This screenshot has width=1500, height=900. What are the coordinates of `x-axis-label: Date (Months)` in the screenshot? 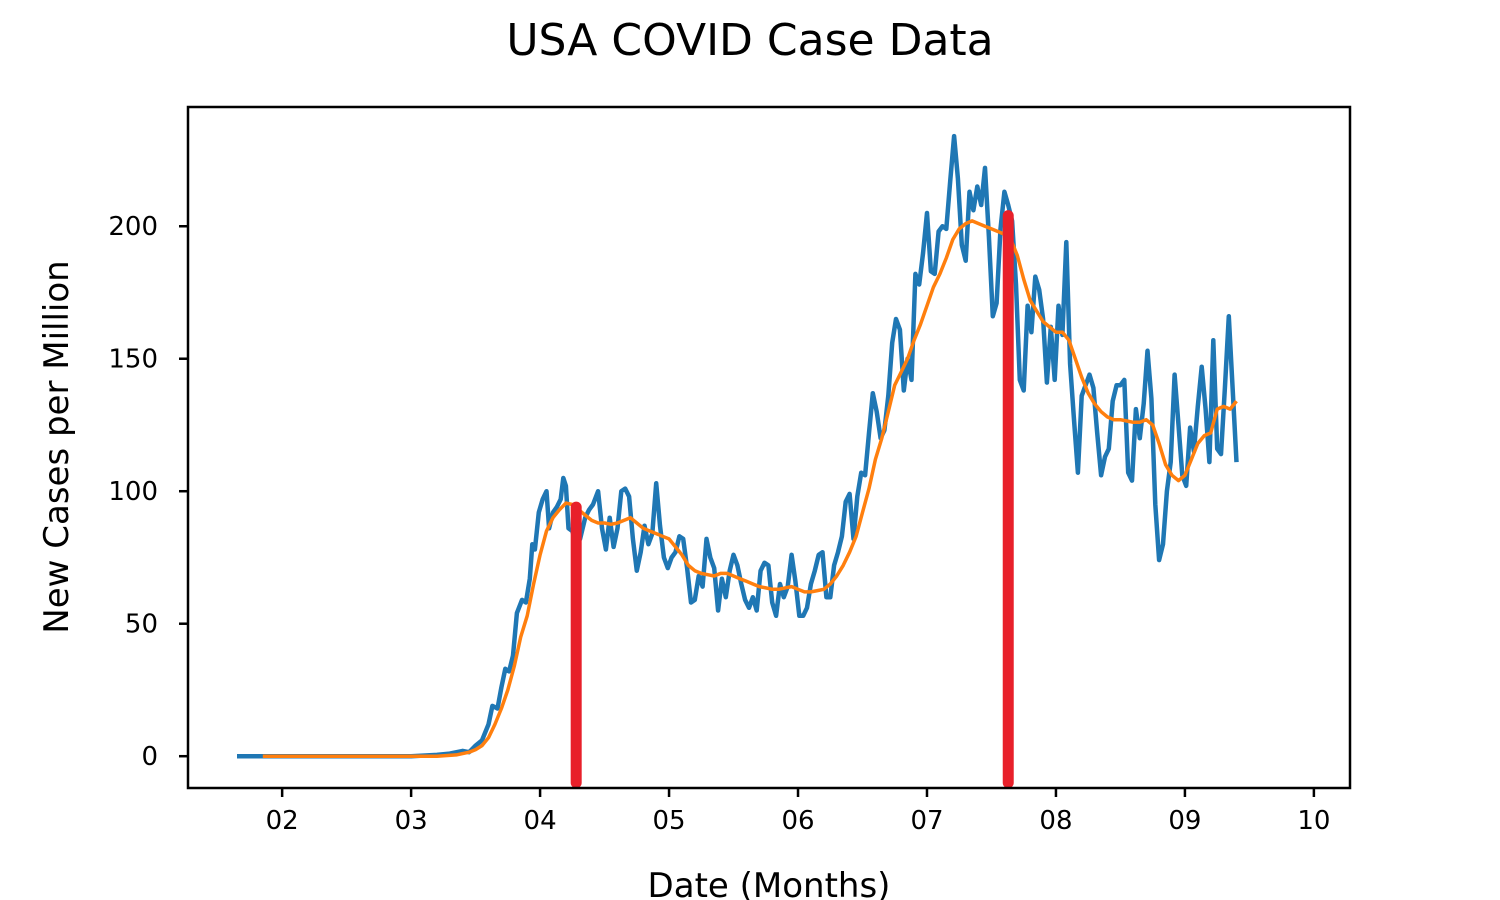 It's located at (769, 883).